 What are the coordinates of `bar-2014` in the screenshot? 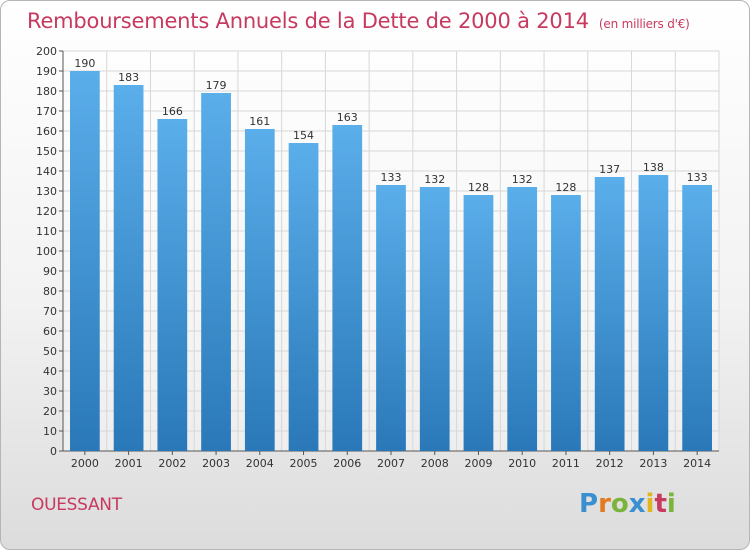 It's located at (697, 318).